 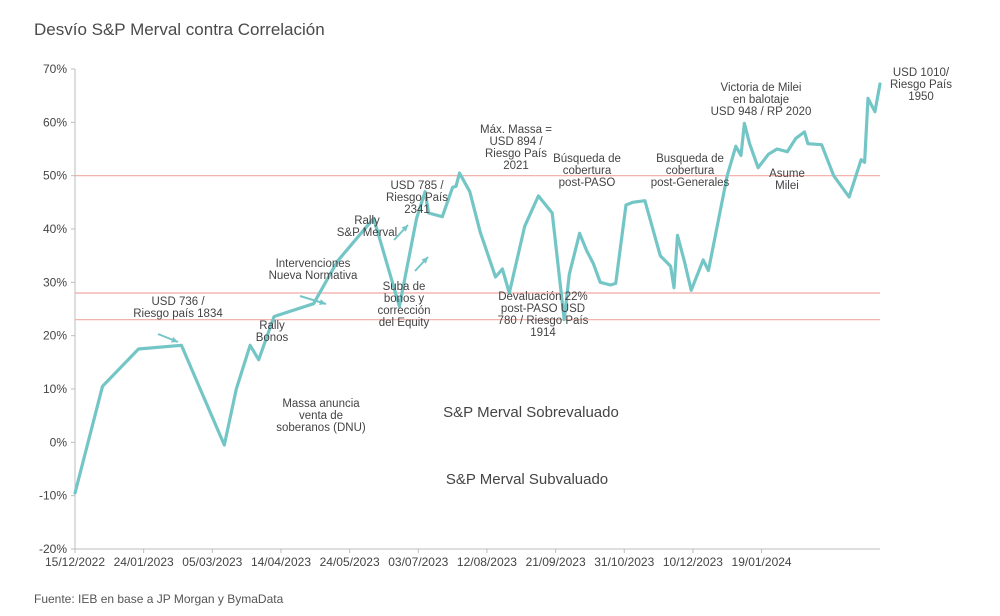 I want to click on annotation-text: Massa anuncia venta de soberanos (DNU), so click(x=321, y=416).